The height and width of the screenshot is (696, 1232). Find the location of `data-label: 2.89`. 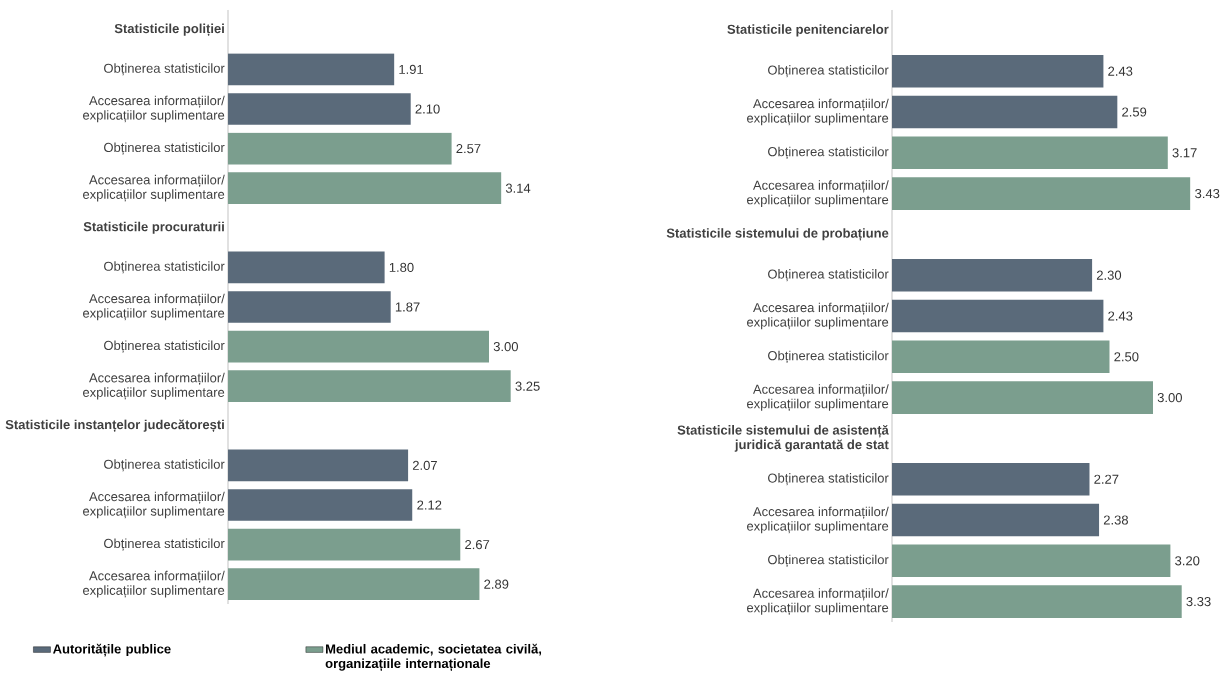

data-label: 2.89 is located at coordinates (496, 584).